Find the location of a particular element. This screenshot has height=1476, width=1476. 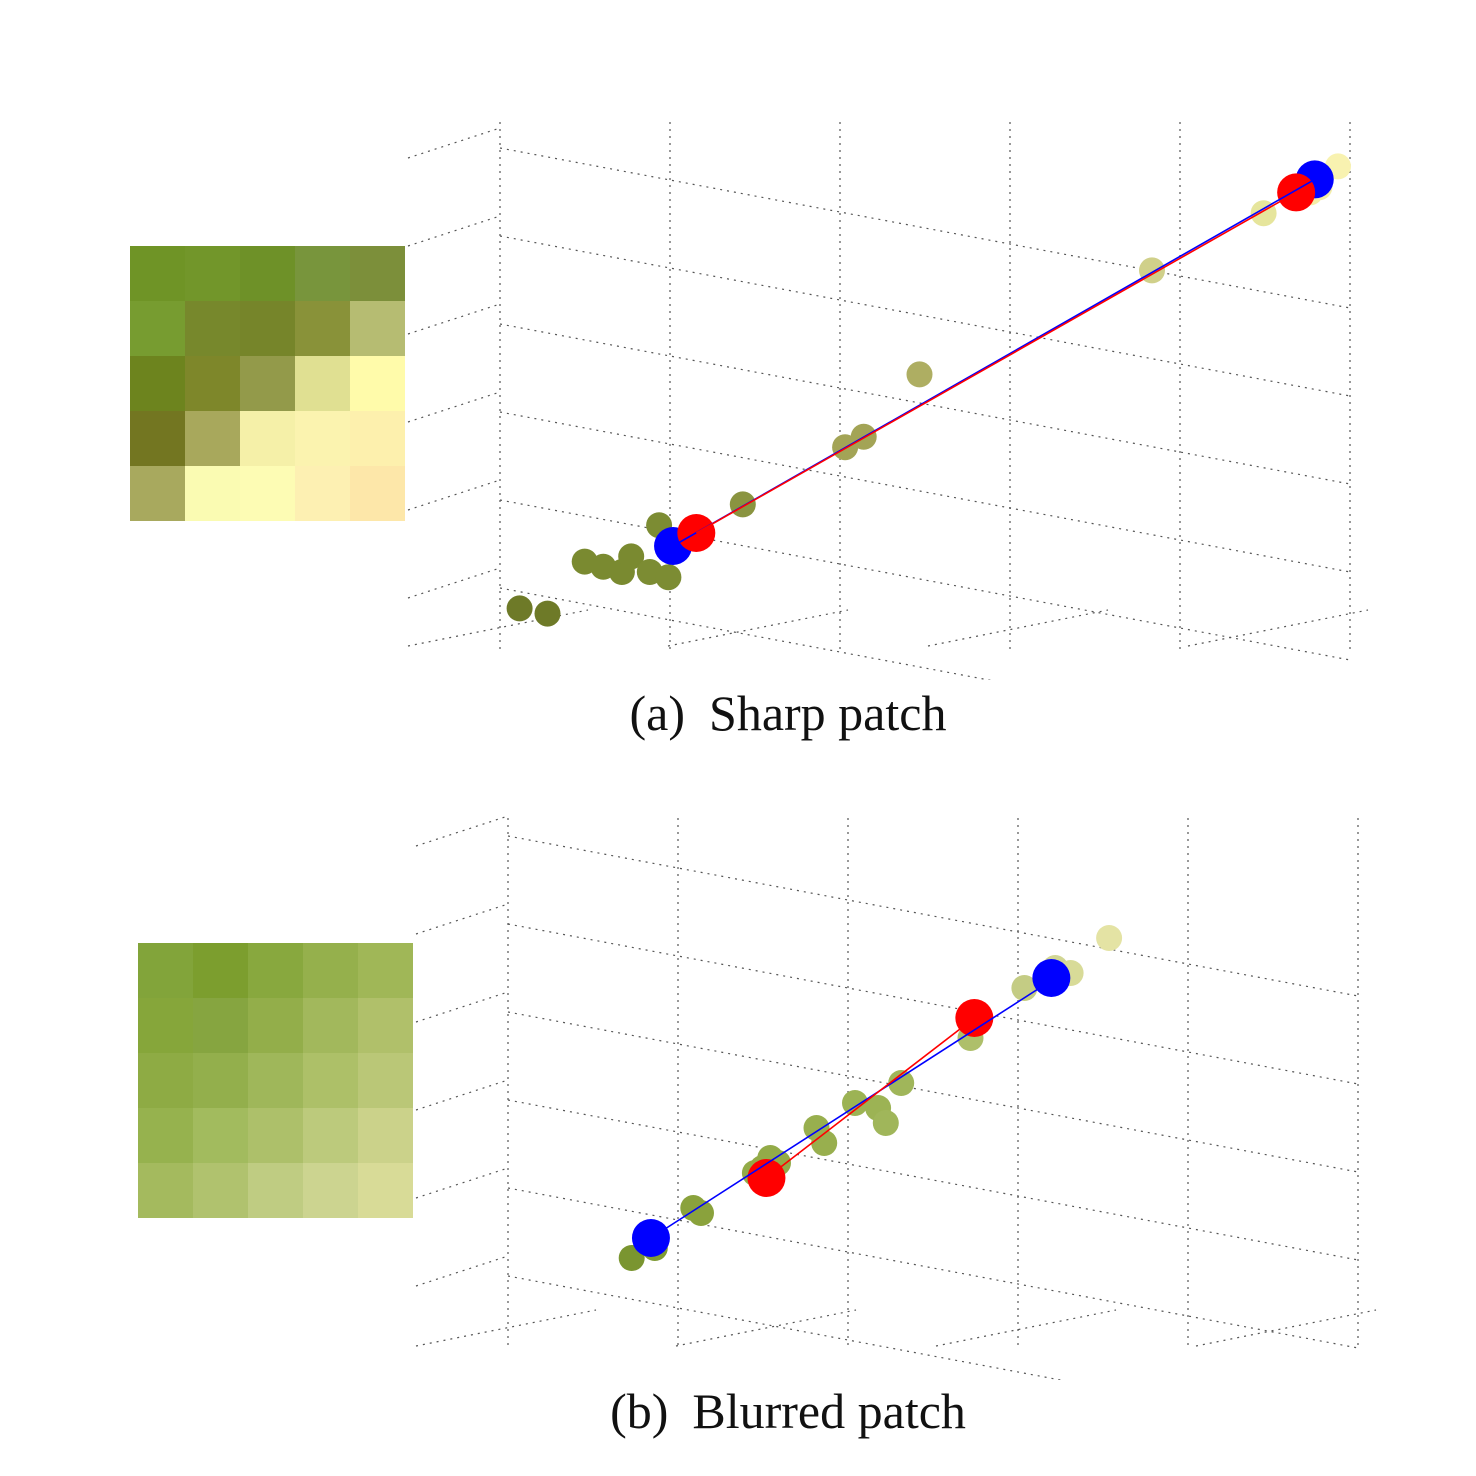

image-patch-blurred is located at coordinates (275, 1080).